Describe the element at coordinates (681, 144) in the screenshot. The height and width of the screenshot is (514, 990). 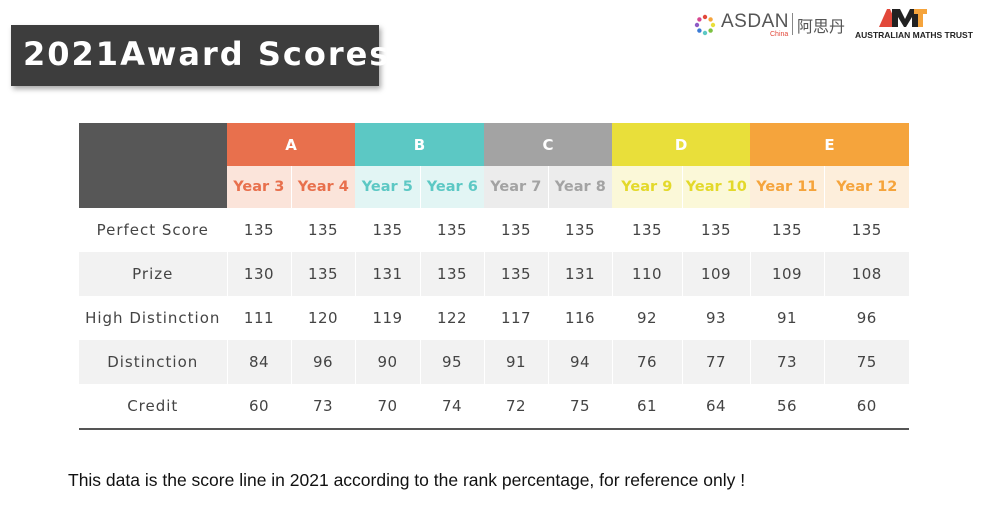
I see `group-header-d: D` at that location.